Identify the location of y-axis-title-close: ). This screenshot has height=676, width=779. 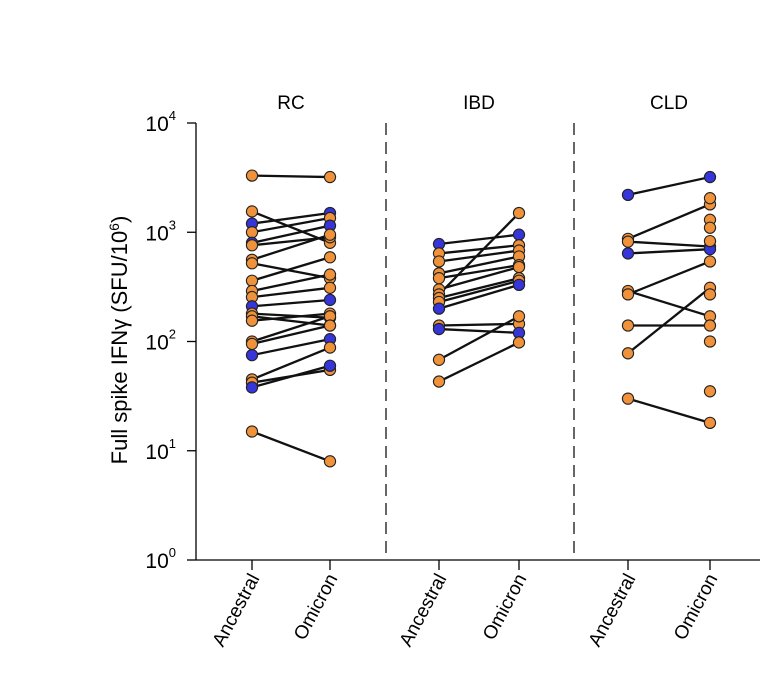
(119, 219).